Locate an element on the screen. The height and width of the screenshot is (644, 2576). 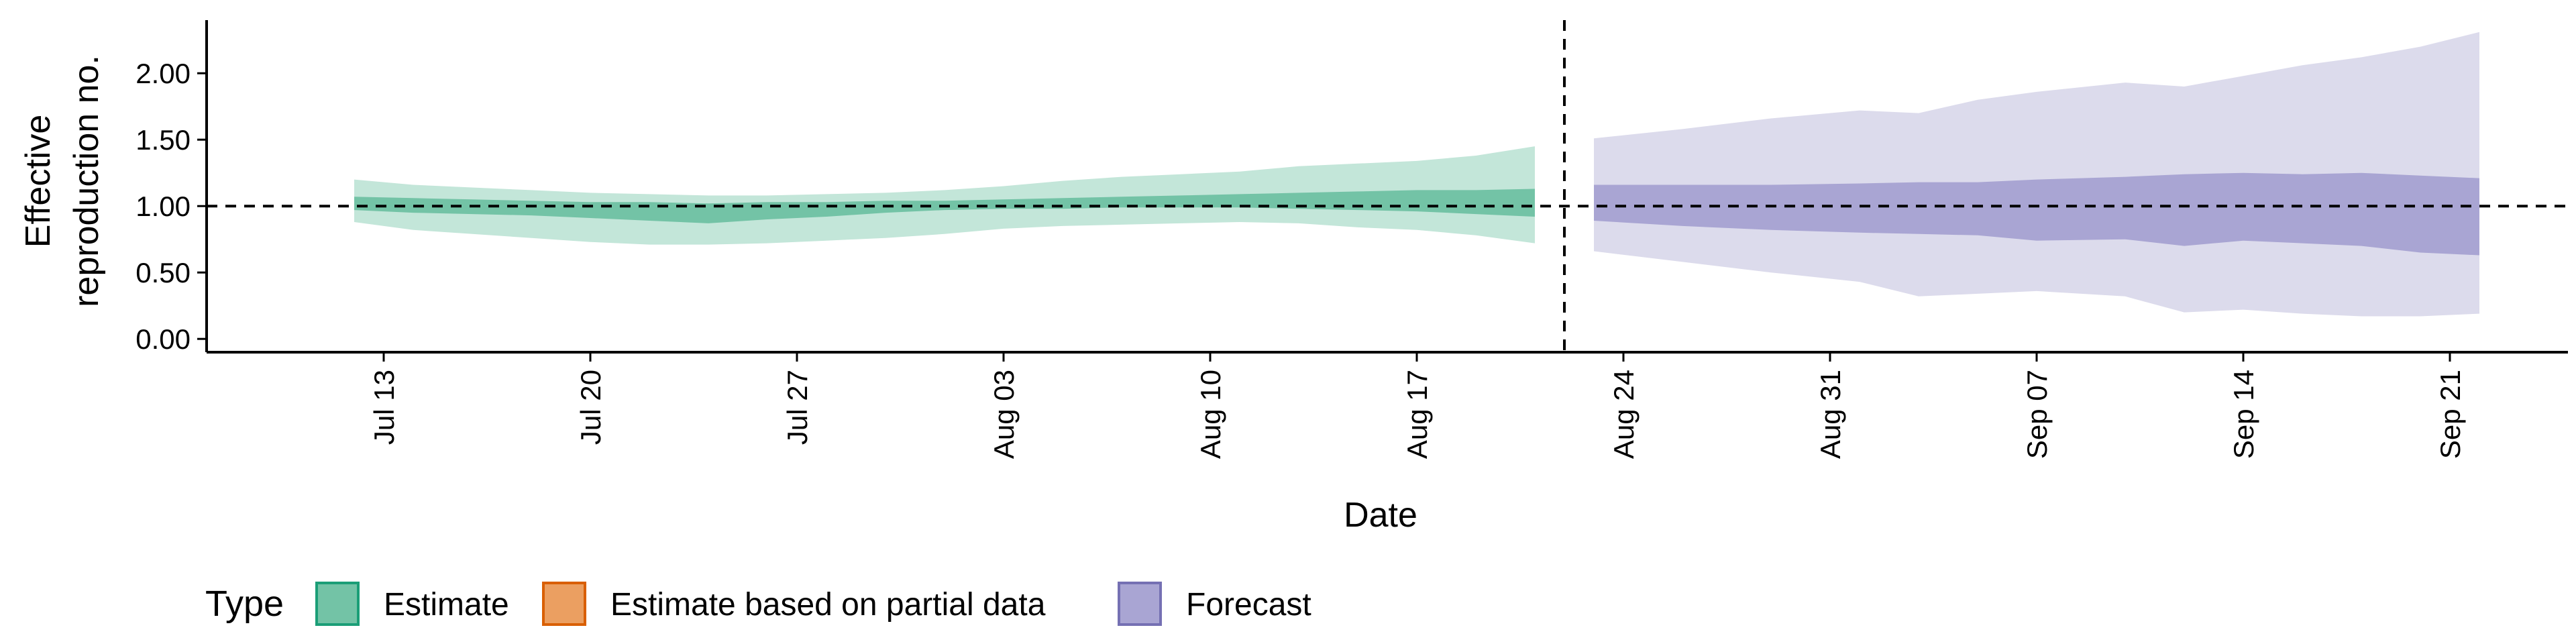
legend-label-forecast: Forecast is located at coordinates (1248, 605).